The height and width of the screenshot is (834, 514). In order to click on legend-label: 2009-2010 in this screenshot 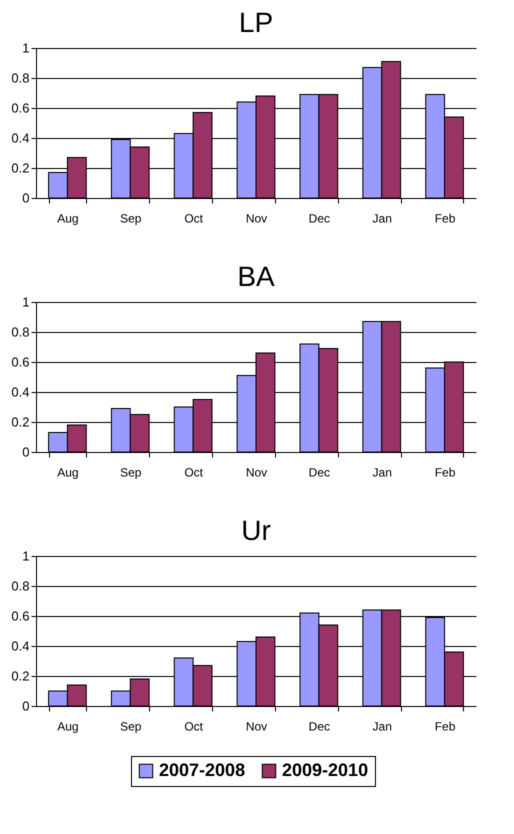, I will do `click(325, 770)`.